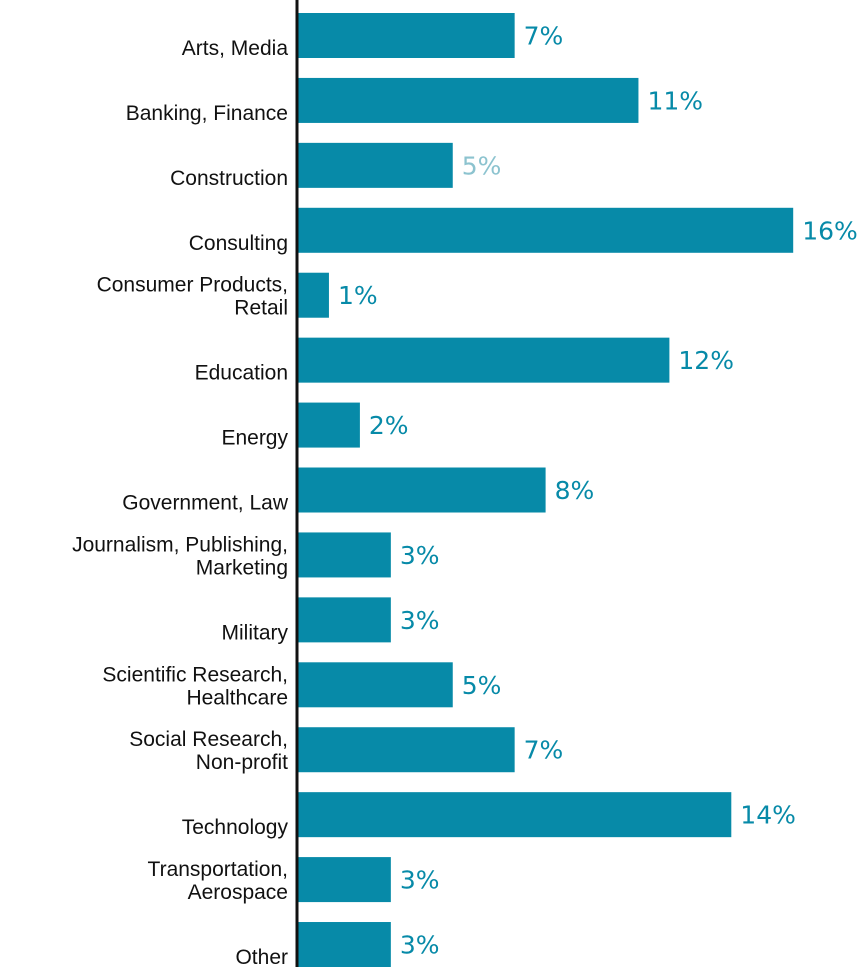  I want to click on category-label-journalism-publishing-marketing: Journalism, Publishing, Marketing, so click(180, 556).